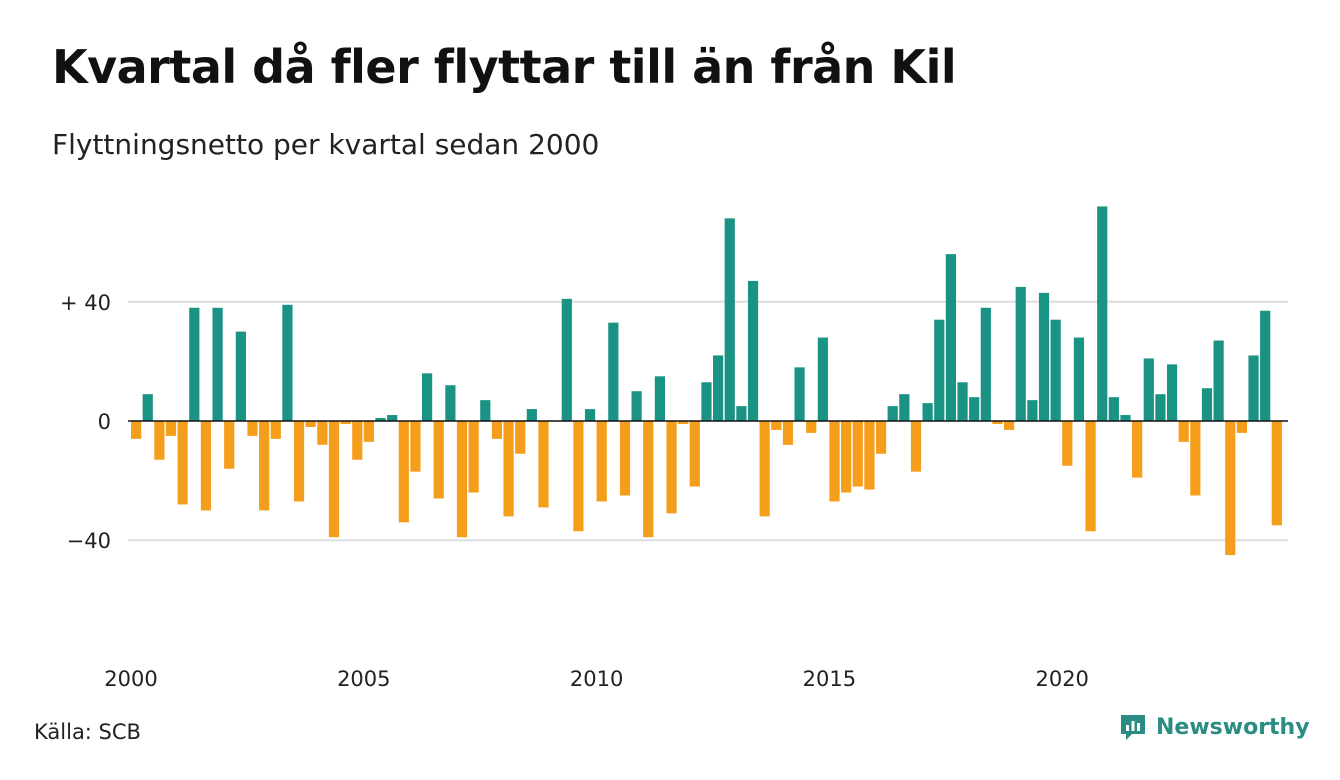 The image size is (1340, 780). Describe the element at coordinates (89, 541) in the screenshot. I see `y-tick-label: −40` at that location.